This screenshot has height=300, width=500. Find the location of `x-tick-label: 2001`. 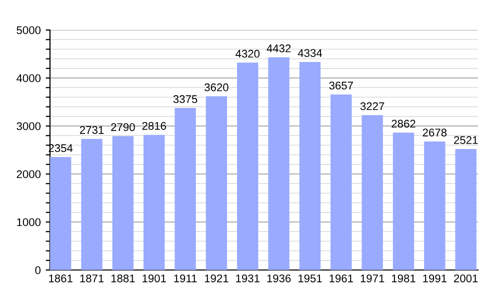

x-tick-label: 2001 is located at coordinates (466, 278).